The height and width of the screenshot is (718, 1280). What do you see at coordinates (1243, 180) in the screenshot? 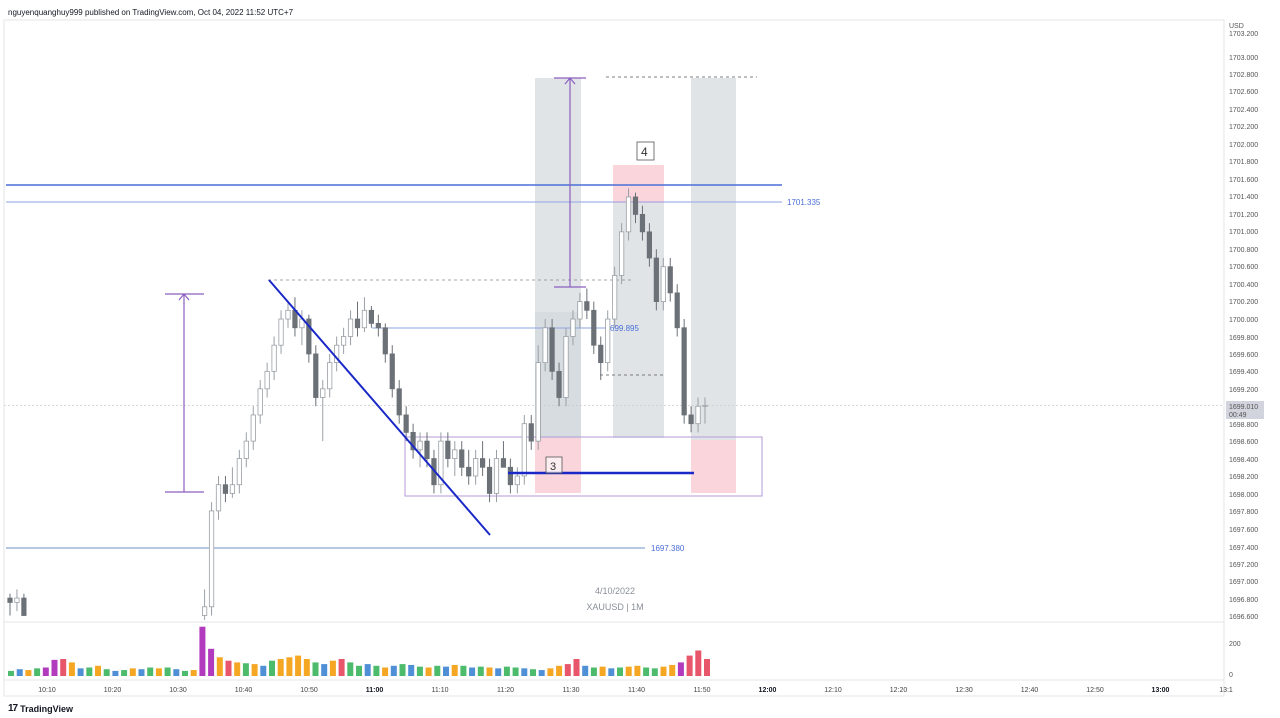
I see `price-tick-label: 1701.600` at bounding box center [1243, 180].